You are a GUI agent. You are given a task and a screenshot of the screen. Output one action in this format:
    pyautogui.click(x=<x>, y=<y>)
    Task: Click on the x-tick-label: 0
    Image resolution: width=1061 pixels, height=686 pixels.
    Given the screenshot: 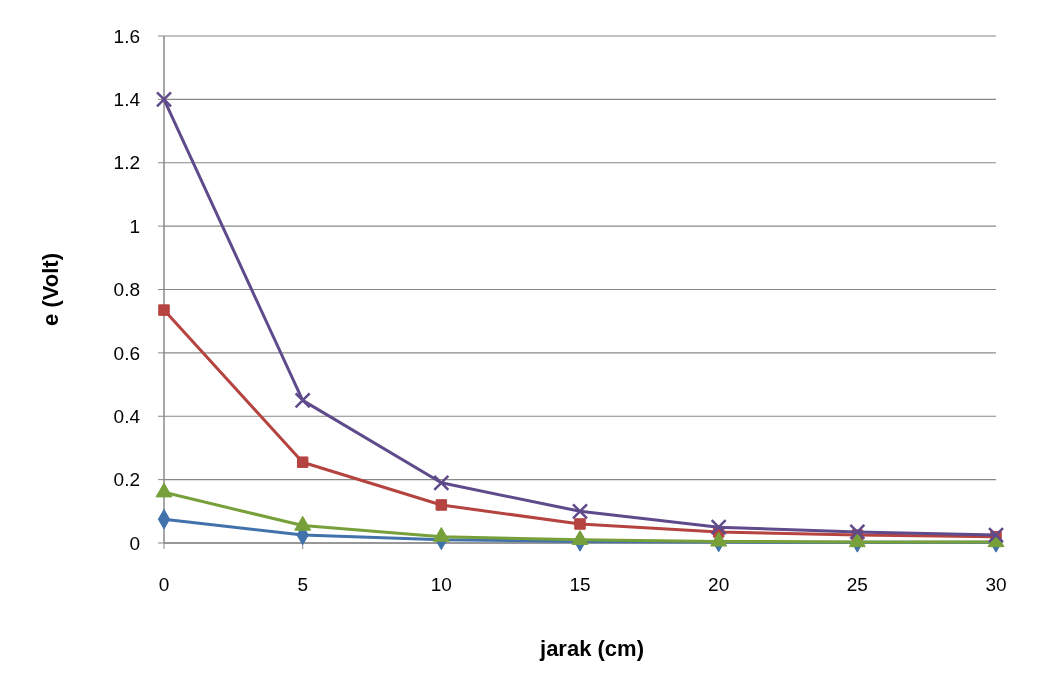 What is the action you would take?
    pyautogui.click(x=164, y=584)
    